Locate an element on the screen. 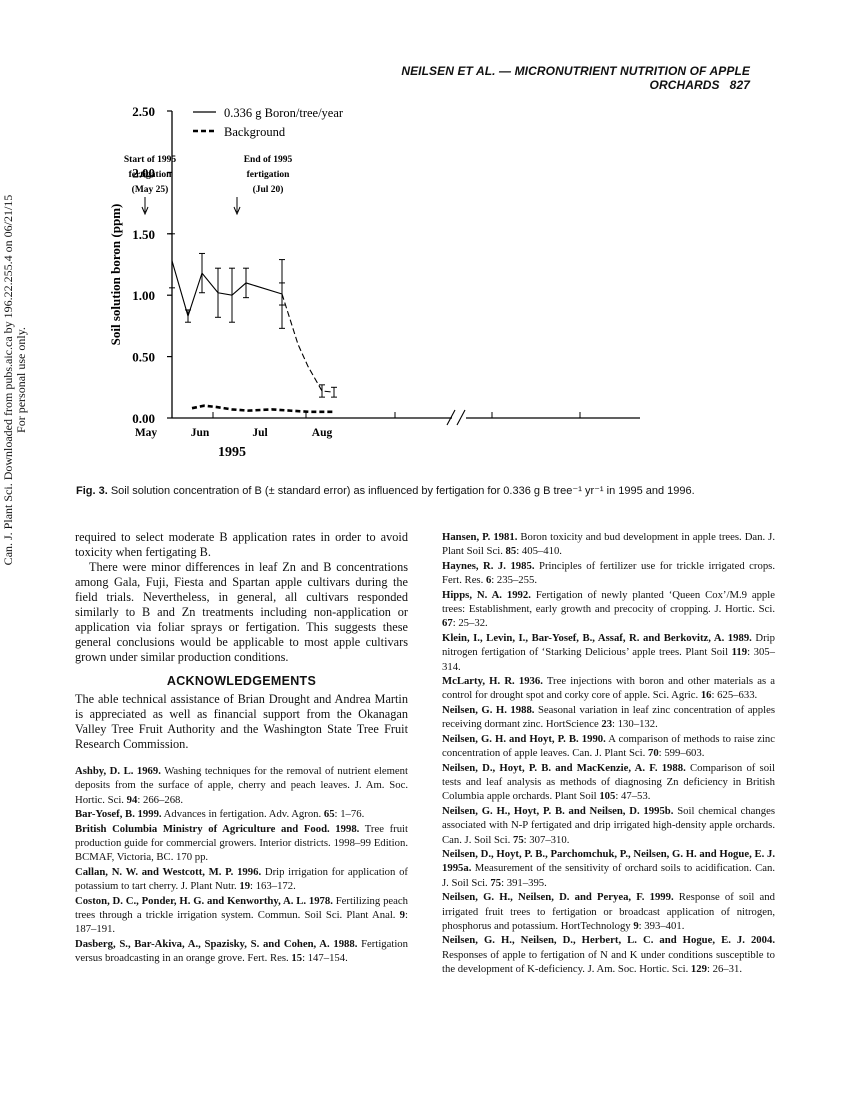 The image size is (850, 1100). reference-volume: 16 is located at coordinates (706, 695).